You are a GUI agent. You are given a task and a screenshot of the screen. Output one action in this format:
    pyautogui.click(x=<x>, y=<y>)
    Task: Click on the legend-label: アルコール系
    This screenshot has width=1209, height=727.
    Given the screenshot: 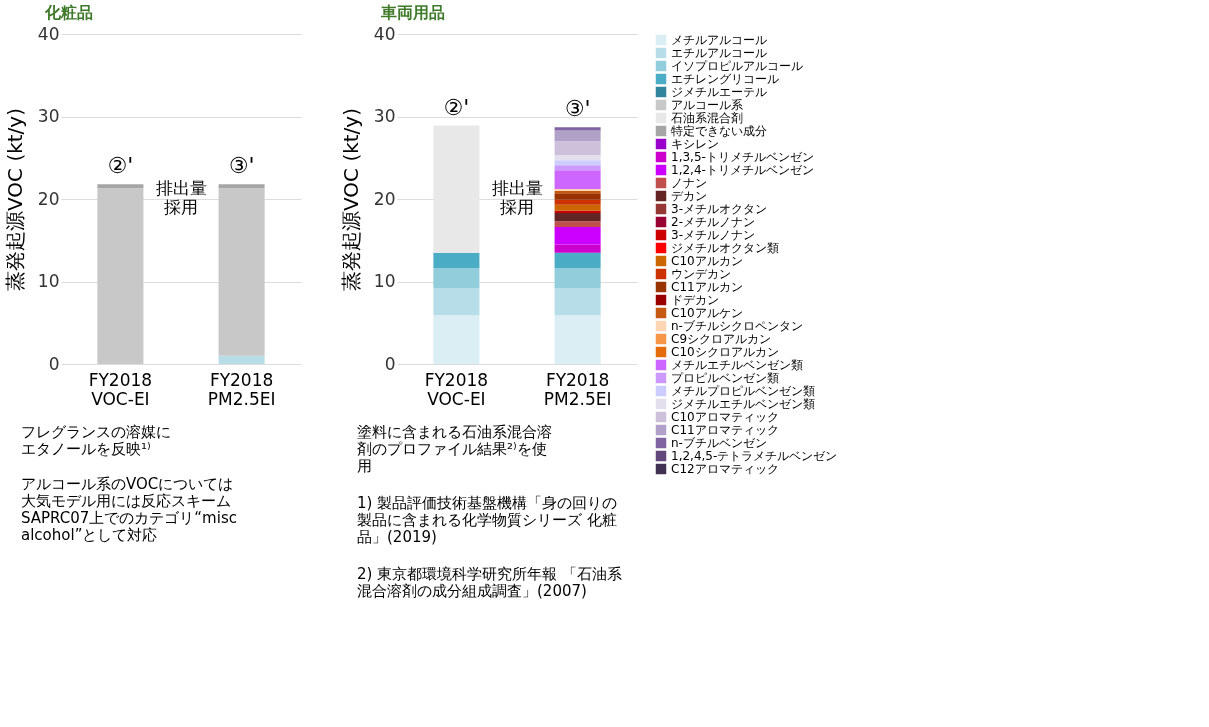 What is the action you would take?
    pyautogui.click(x=707, y=105)
    